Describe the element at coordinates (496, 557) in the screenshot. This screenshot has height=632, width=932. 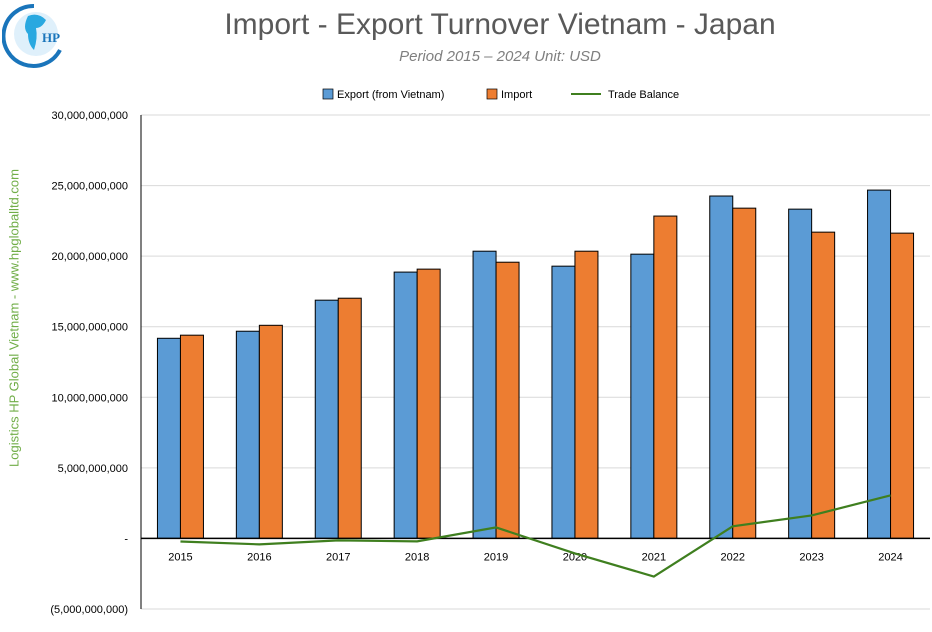
I see `x-tick-label: 2019` at that location.